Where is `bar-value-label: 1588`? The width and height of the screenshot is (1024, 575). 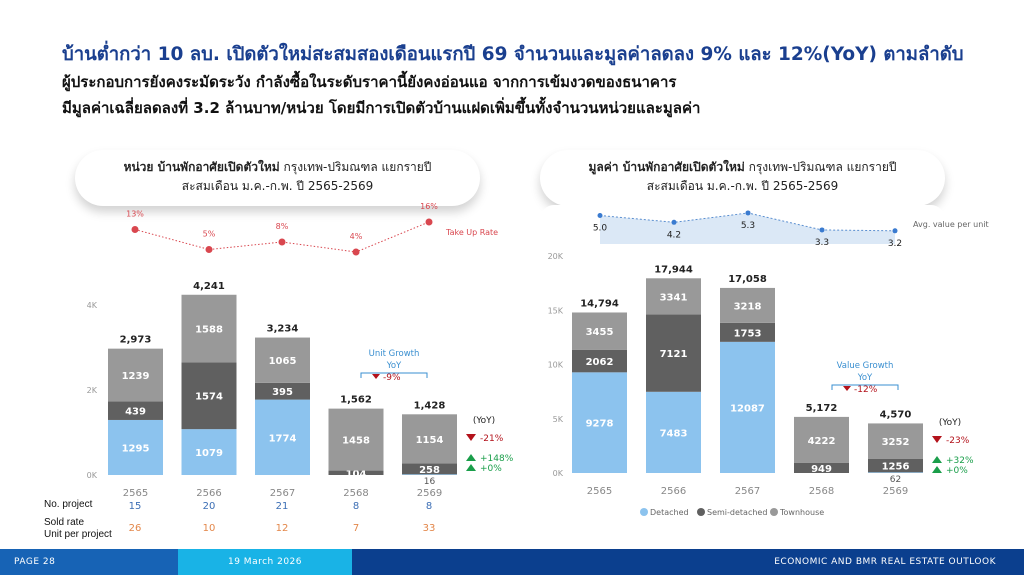
bar-value-label: 1588 is located at coordinates (209, 330).